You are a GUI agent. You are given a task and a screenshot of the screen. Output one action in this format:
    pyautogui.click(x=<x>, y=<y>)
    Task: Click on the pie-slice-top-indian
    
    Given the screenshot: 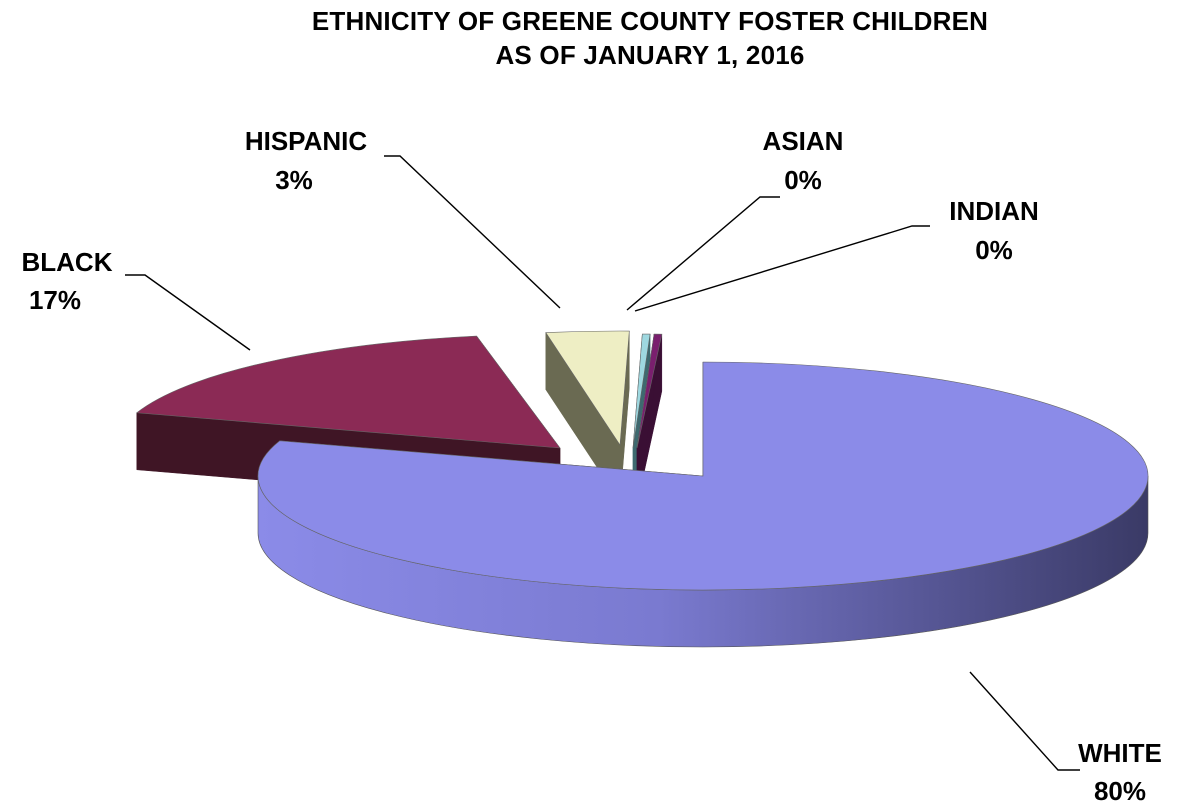 What is the action you would take?
    pyautogui.click(x=649, y=391)
    